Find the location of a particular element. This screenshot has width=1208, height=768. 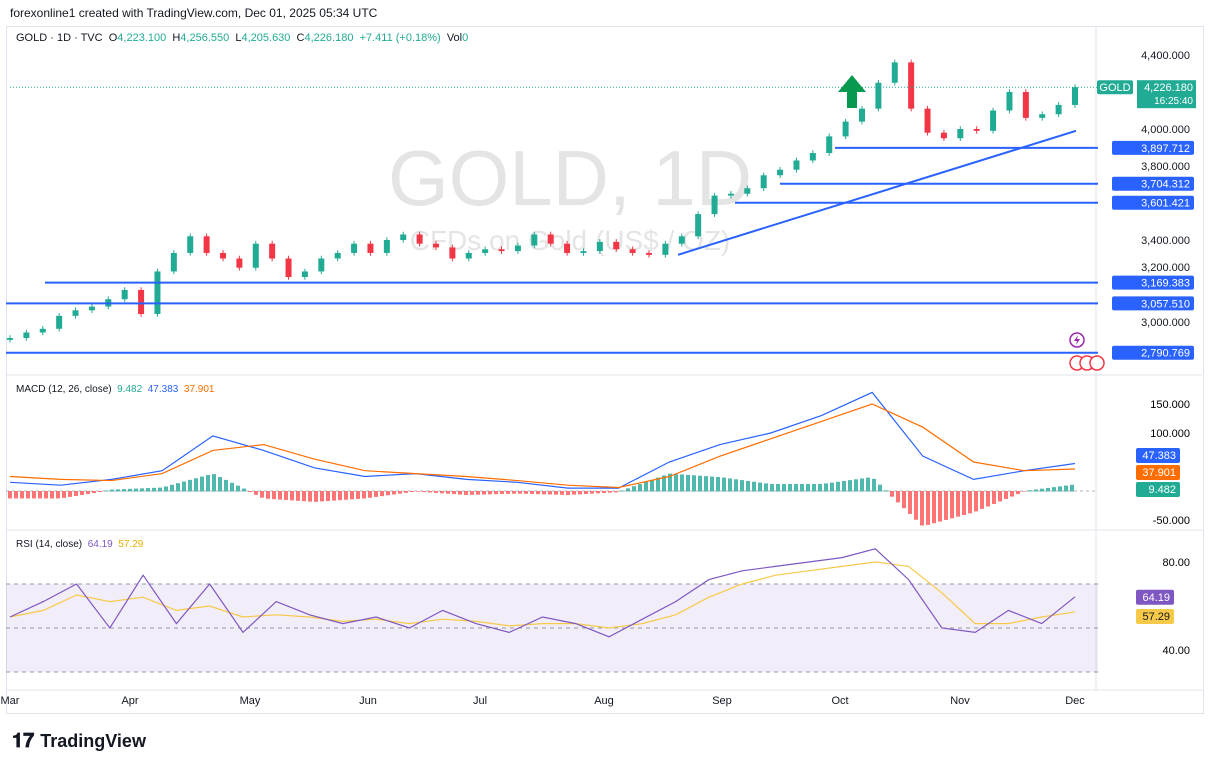

macd-value-tag is located at coordinates (1158, 489).